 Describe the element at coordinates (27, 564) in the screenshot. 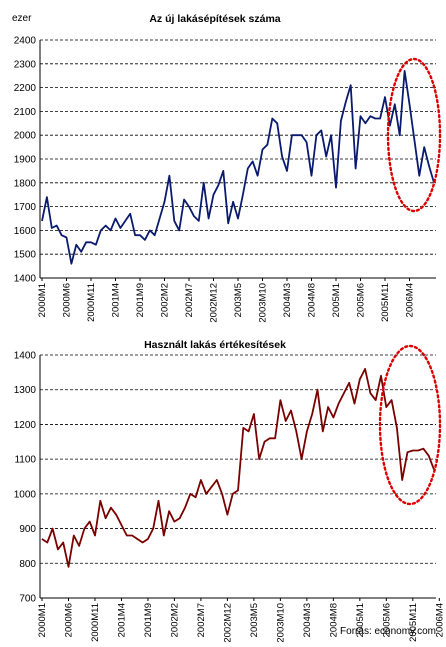

I see `y-tick-label: 800` at that location.